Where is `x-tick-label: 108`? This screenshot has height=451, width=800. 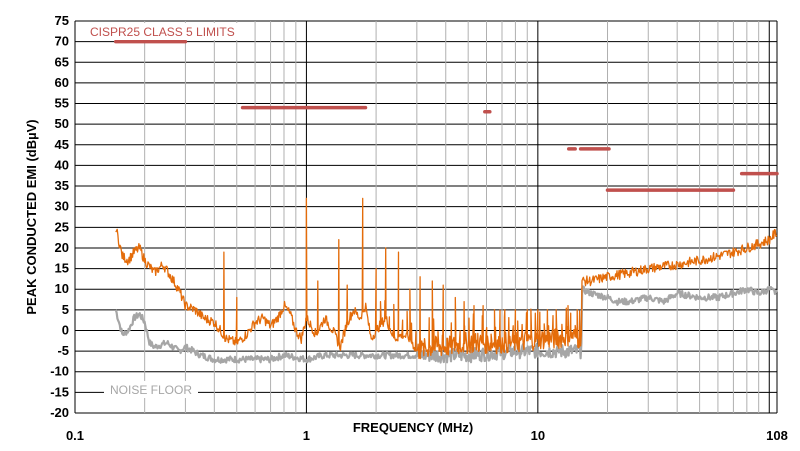 x-tick-label: 108 is located at coordinates (777, 435).